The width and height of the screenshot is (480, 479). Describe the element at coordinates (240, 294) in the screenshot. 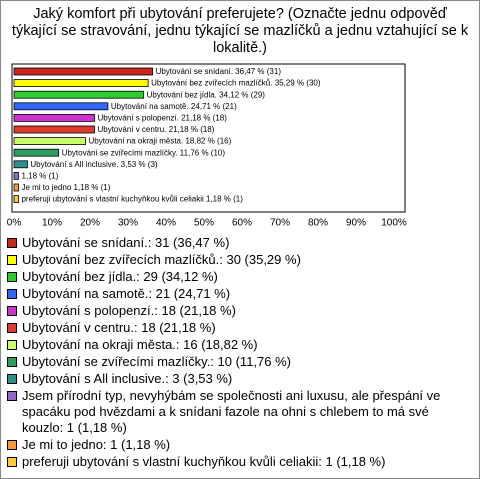

I see `legend-item: Ubytování na samotě.: 21 (24,71 %)` at that location.